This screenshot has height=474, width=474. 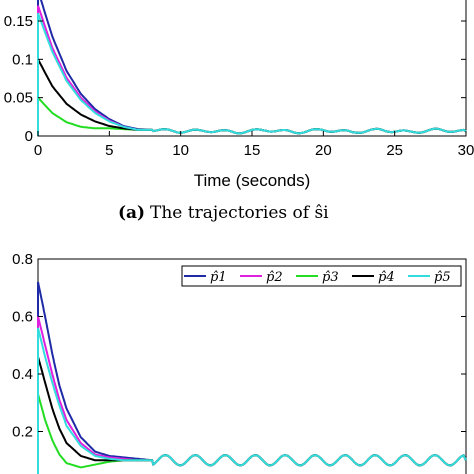 What do you see at coordinates (22, 374) in the screenshot?
I see `y-tick-label: 0.4` at bounding box center [22, 374].